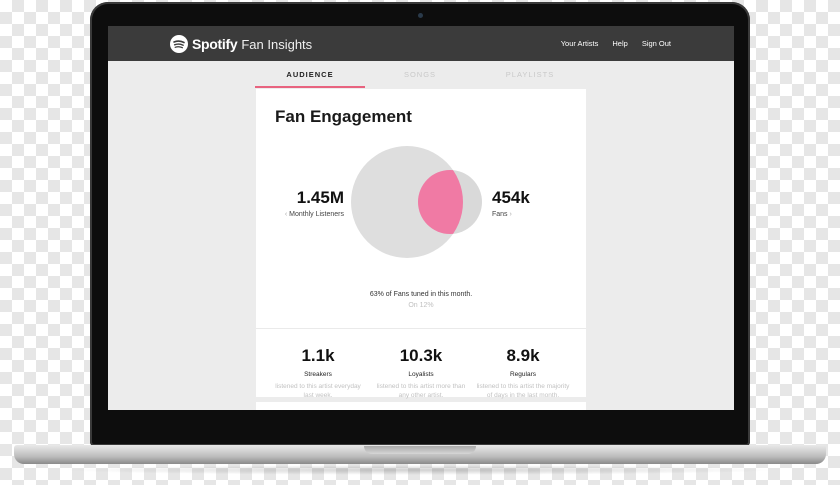 The width and height of the screenshot is (840, 485). Describe the element at coordinates (316, 214) in the screenshot. I see `monthly-listeners-label: Monthly Listeners` at that location.